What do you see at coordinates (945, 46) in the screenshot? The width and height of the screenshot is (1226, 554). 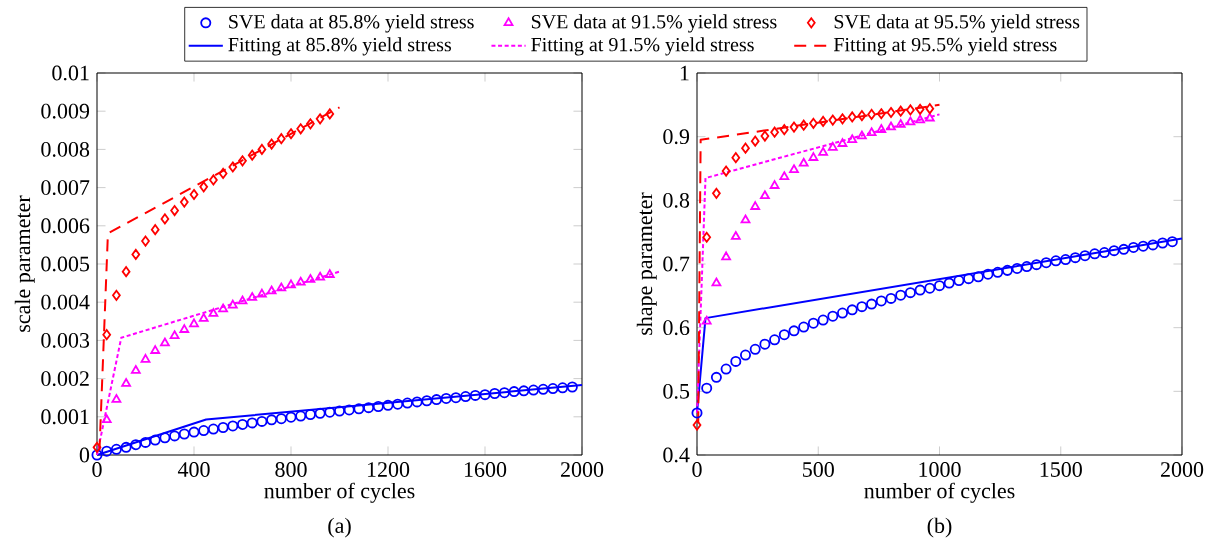 I see `legend-label: Fitting at 95.5% yield stress` at bounding box center [945, 46].